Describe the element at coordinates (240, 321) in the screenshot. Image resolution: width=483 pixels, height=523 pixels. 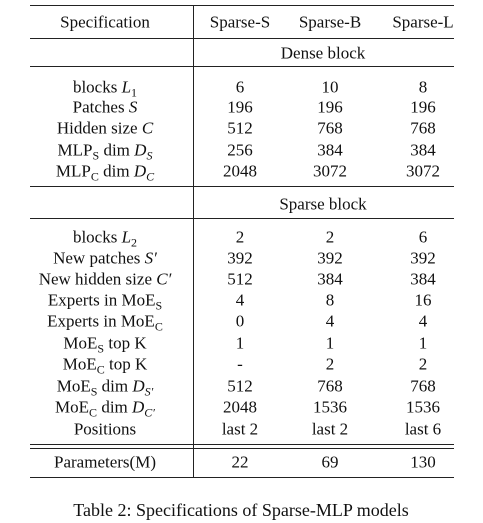
I see `cell-value: 0` at that location.